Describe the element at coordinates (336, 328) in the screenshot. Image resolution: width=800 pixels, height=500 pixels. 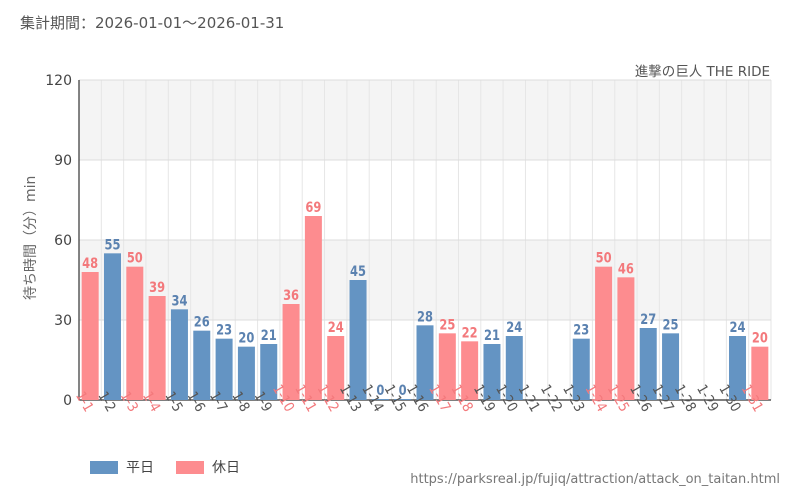
I see `data-label-1-12: 24` at that location.